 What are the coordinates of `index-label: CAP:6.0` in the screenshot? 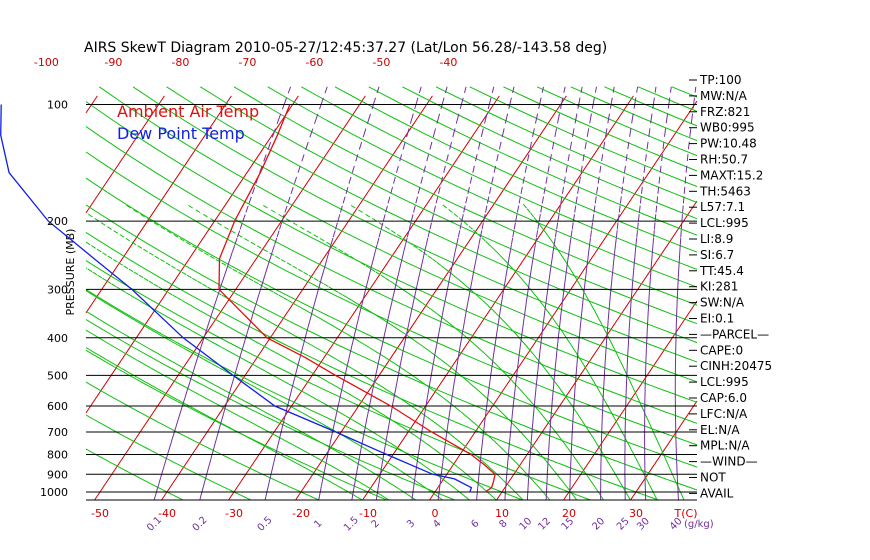 It's located at (723, 398).